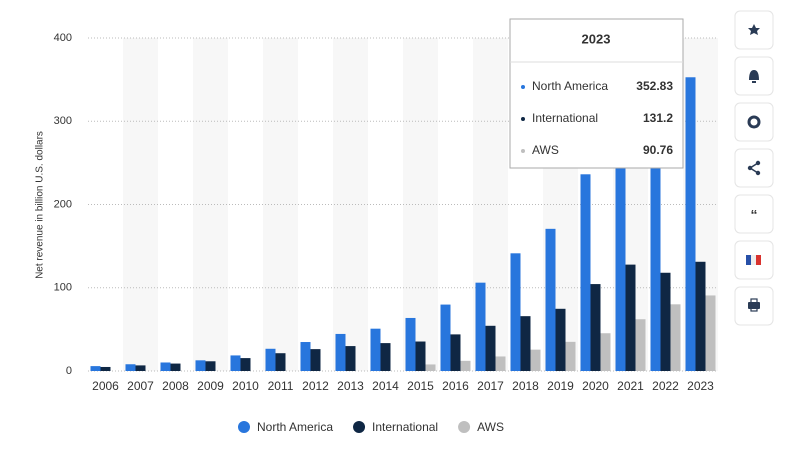 This screenshot has height=459, width=786. I want to click on print-paper, so click(754, 305).